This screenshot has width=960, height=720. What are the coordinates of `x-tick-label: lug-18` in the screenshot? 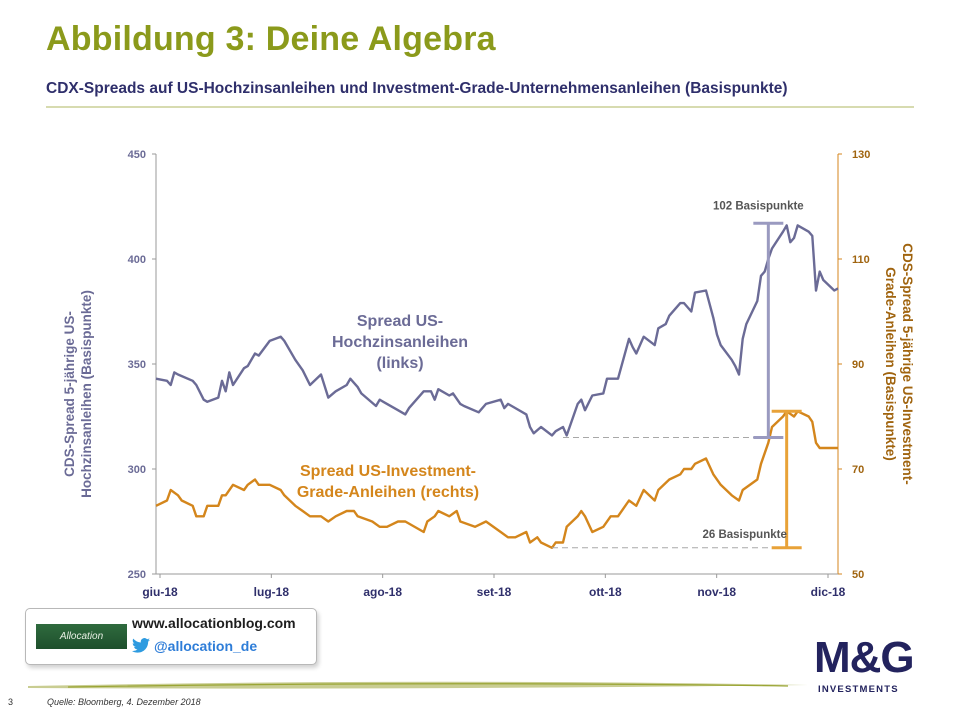 It's located at (272, 592).